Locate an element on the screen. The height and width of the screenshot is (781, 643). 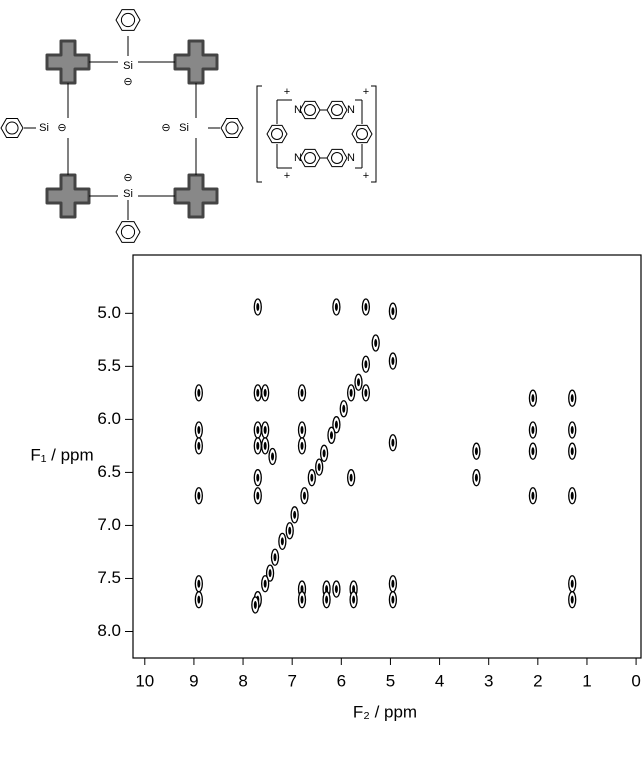
x-tick-label: 4 is located at coordinates (439, 680).